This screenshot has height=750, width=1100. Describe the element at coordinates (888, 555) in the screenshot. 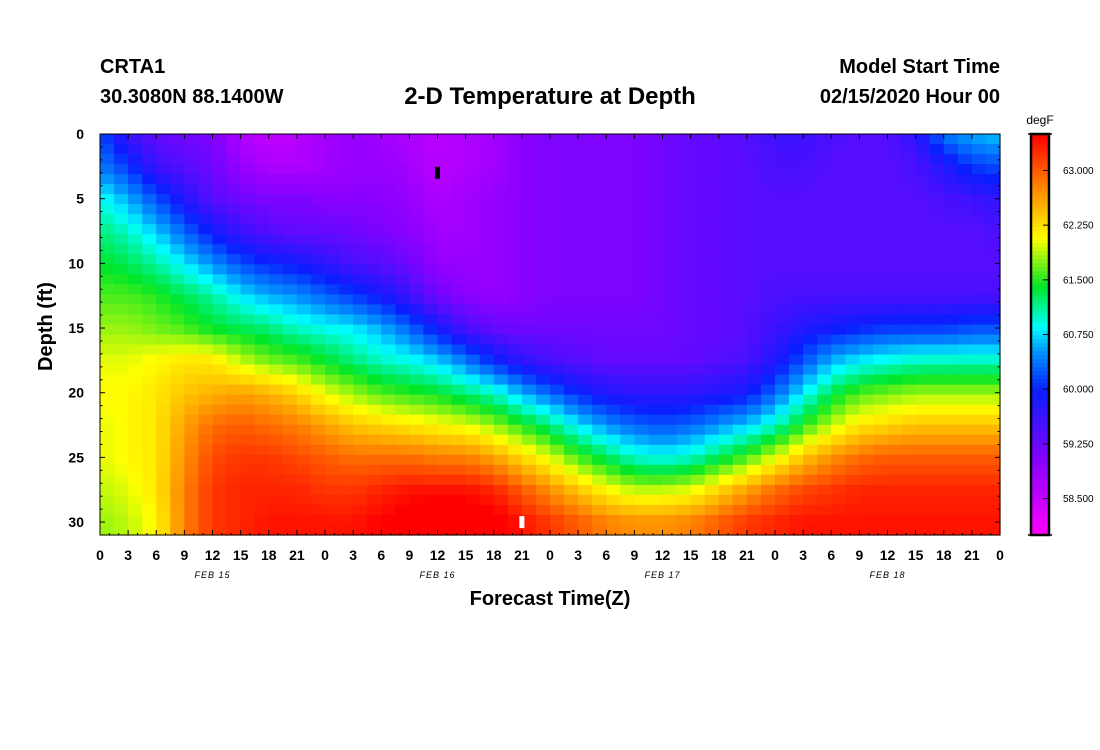

I see `x-tick-label: 12` at that location.